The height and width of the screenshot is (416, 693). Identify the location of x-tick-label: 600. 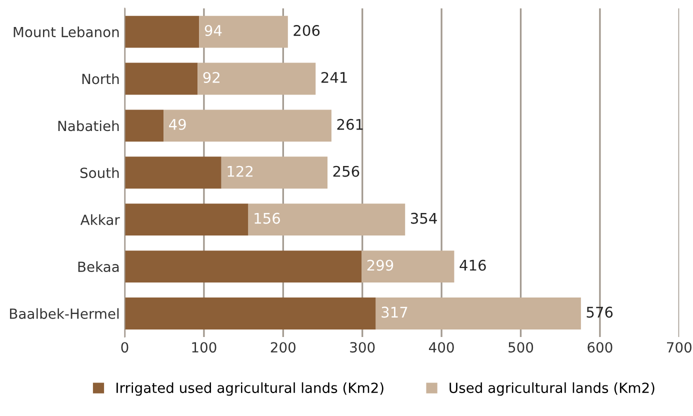
(600, 347).